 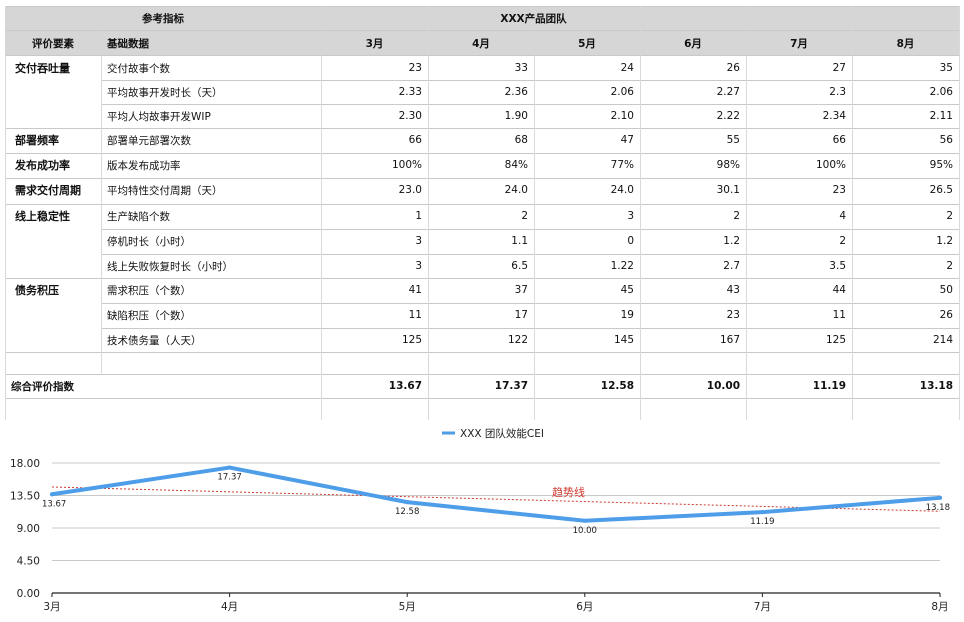 I want to click on x-tick-label: 6月, so click(x=584, y=607).